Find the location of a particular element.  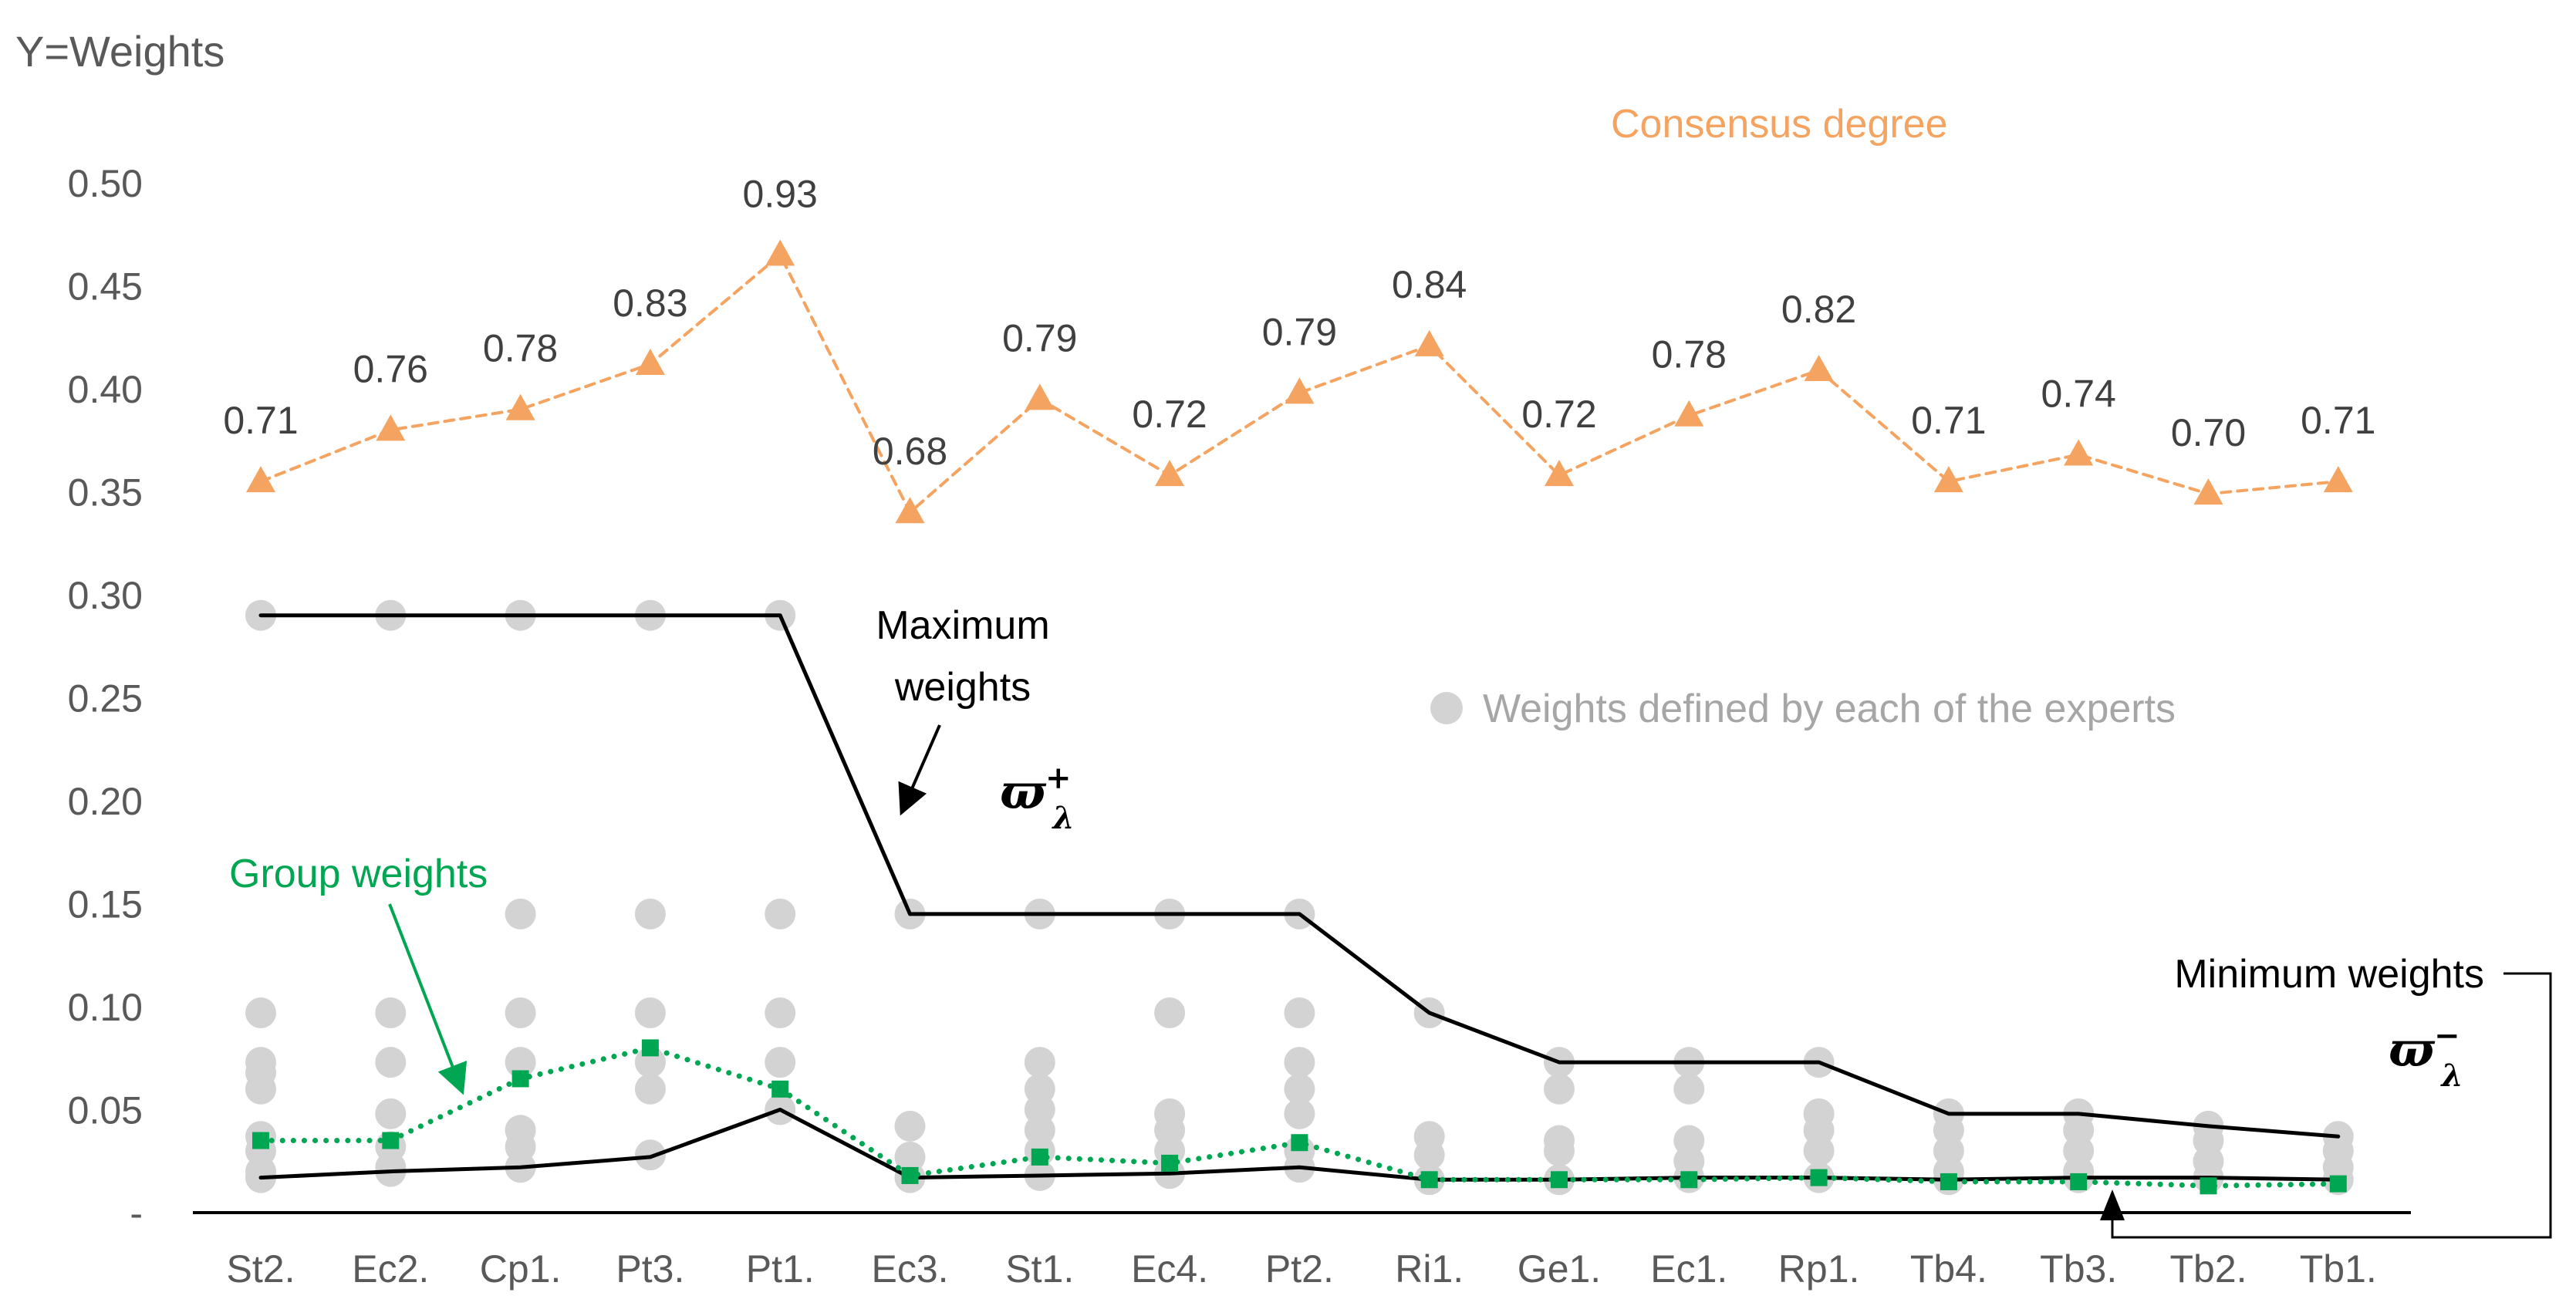

consensus-data-label: 0.68 is located at coordinates (910, 451).